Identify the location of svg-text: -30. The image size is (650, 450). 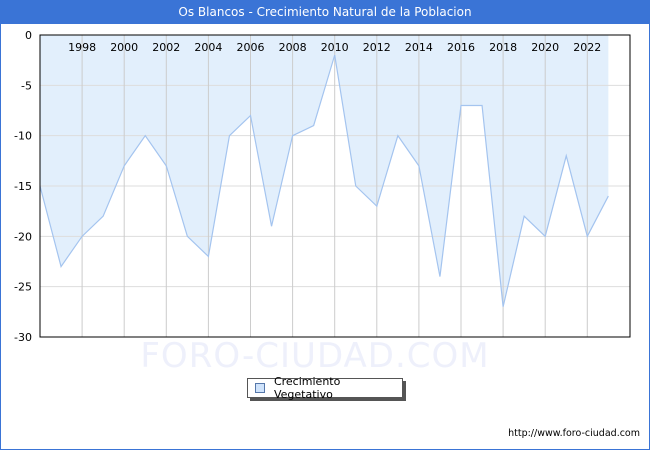
(23, 337).